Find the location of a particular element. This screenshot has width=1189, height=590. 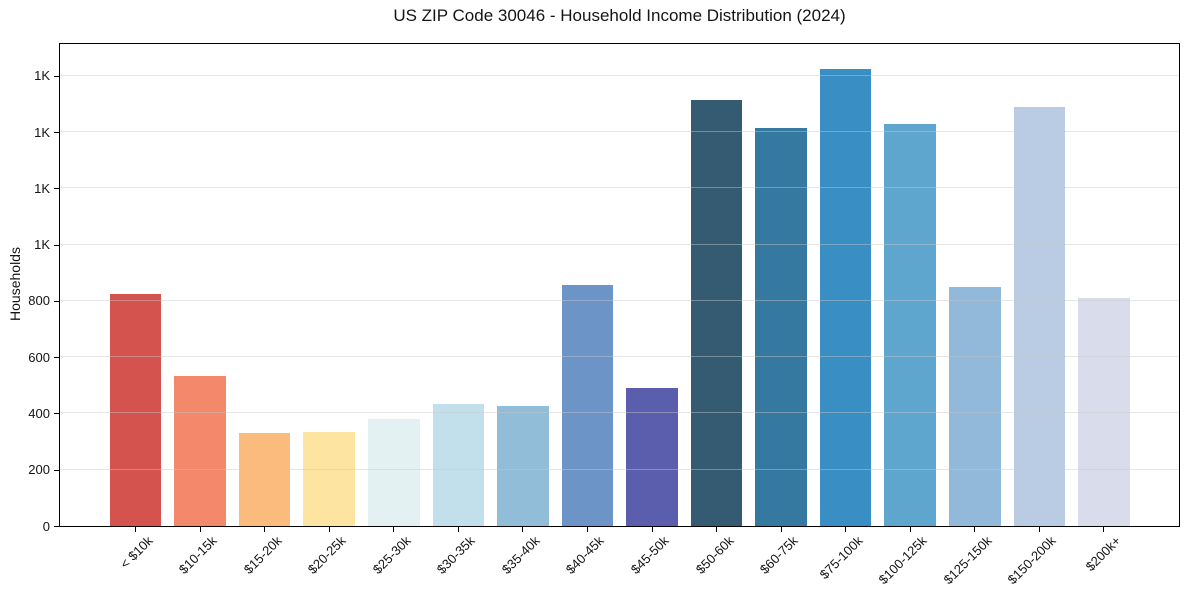

y-tick-label: 600 is located at coordinates (39, 357).